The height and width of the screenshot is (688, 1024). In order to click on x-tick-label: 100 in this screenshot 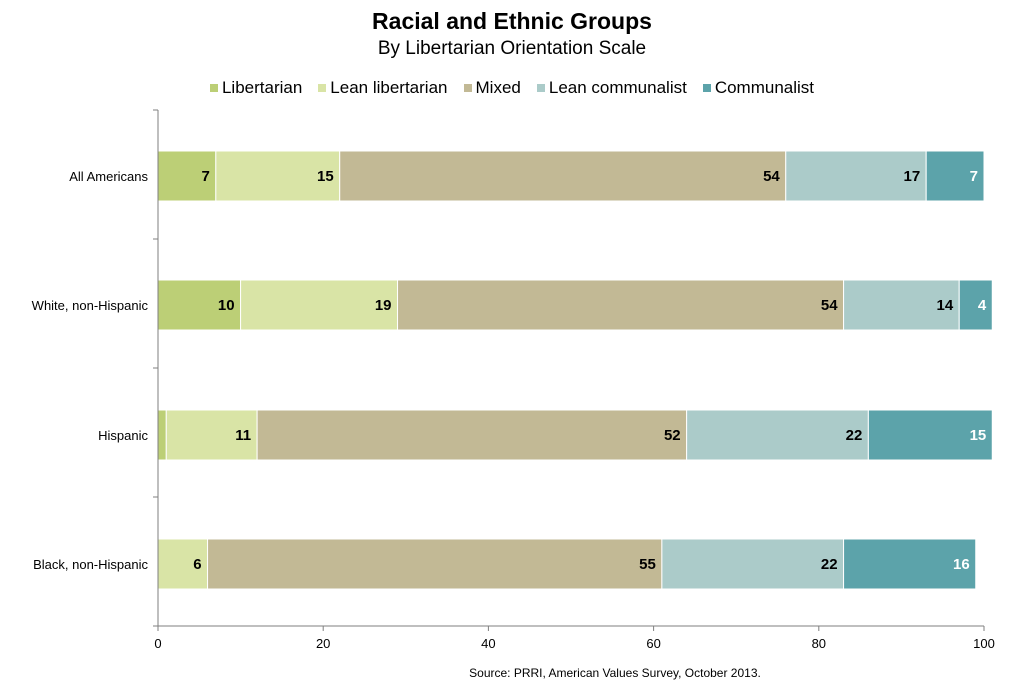, I will do `click(984, 643)`.